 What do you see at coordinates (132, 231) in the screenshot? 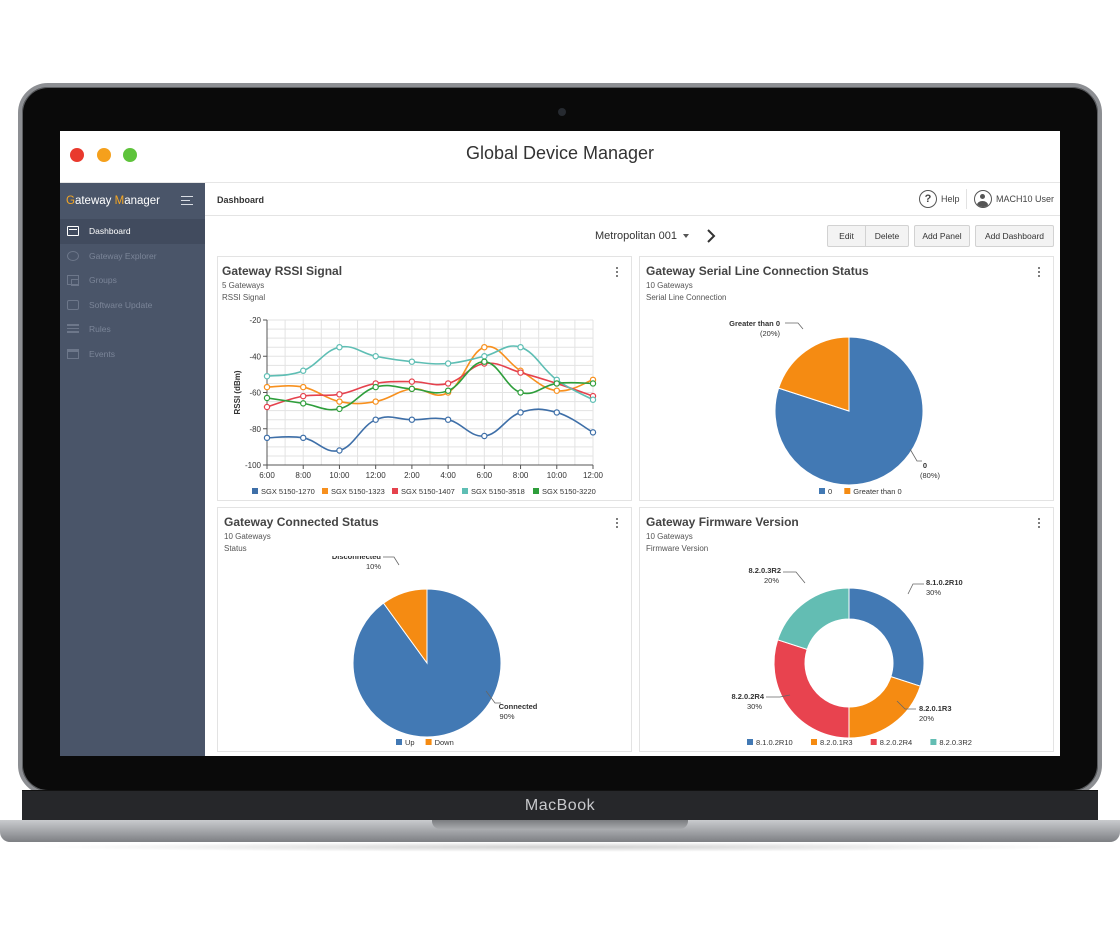
I see `sidebar-item-dashboard: Dashboard` at bounding box center [132, 231].